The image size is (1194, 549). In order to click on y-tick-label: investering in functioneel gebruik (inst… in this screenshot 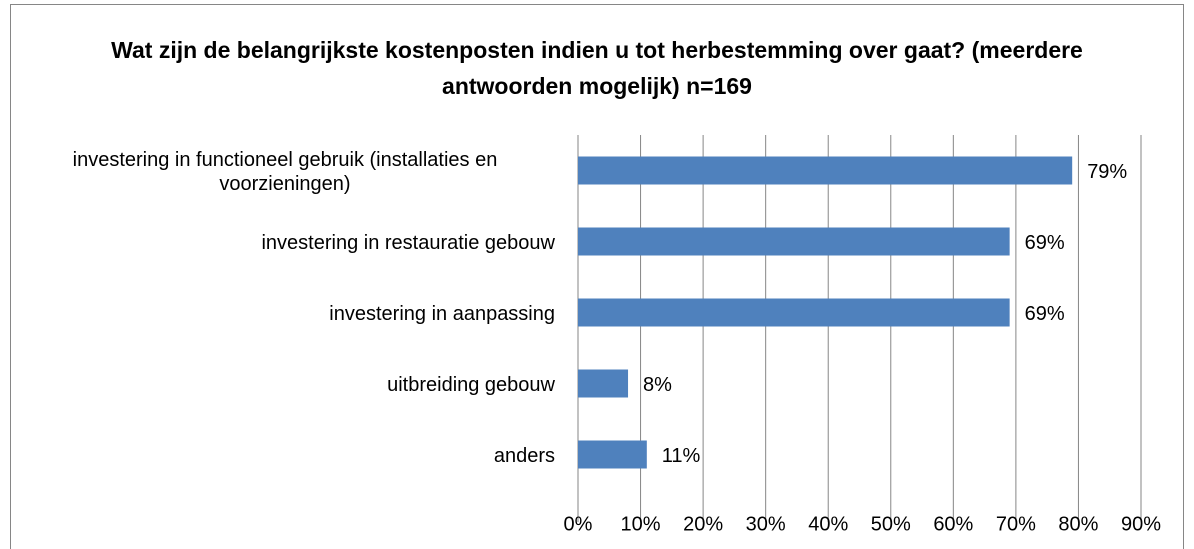, I will do `click(285, 171)`.